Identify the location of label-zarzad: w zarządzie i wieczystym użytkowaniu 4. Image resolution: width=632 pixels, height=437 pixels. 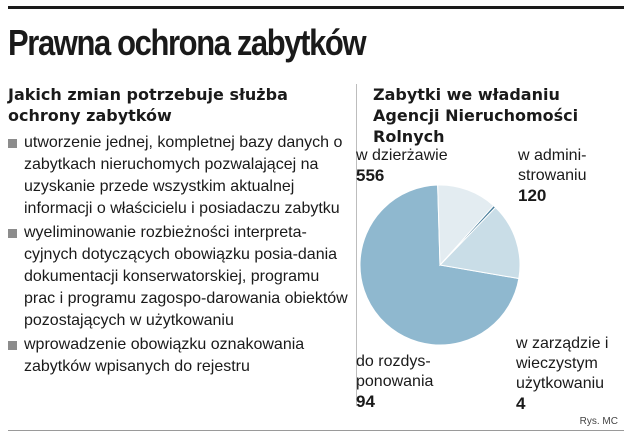
(572, 374).